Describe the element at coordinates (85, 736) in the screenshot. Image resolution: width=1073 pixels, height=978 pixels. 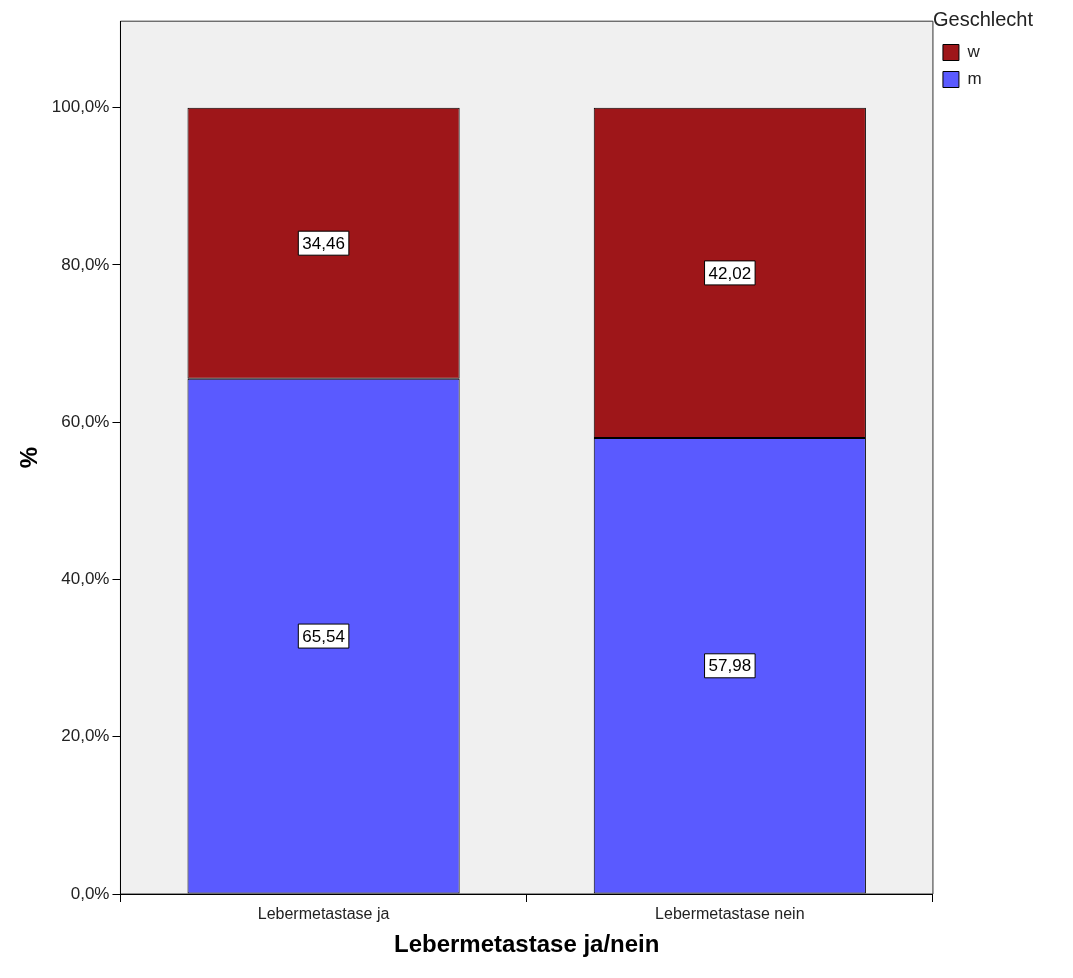
I see `y-tick-label: 20,0%` at that location.